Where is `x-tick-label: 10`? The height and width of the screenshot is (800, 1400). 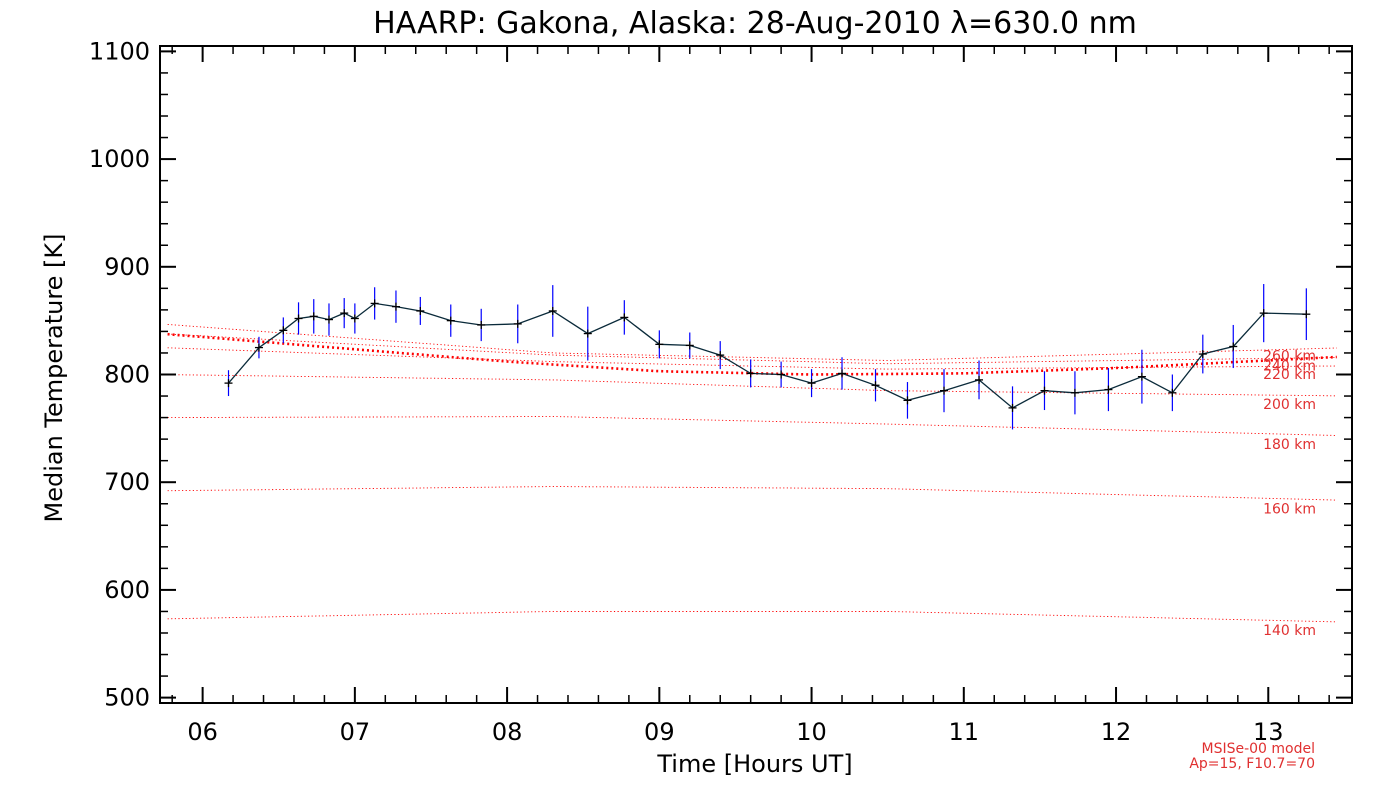
x-tick-label: 10 is located at coordinates (811, 732).